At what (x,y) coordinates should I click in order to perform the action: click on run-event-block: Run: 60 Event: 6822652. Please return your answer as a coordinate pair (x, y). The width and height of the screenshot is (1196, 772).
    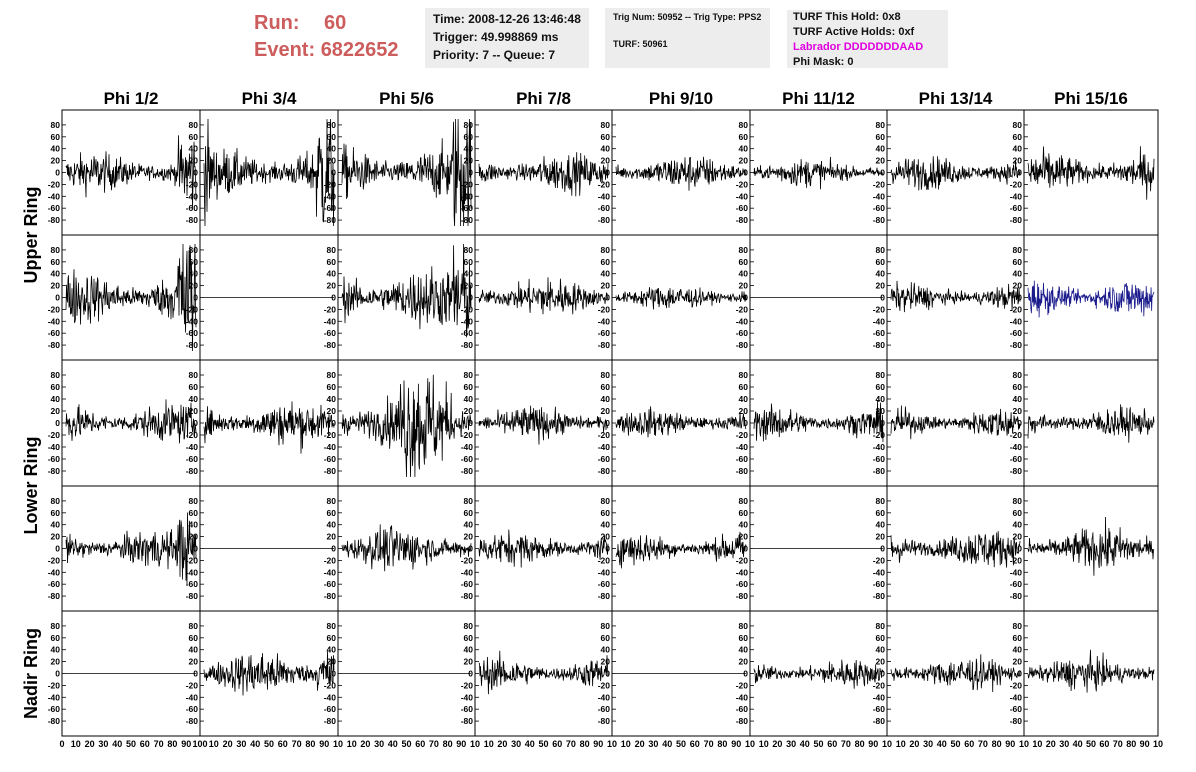
    Looking at the image, I should click on (326, 37).